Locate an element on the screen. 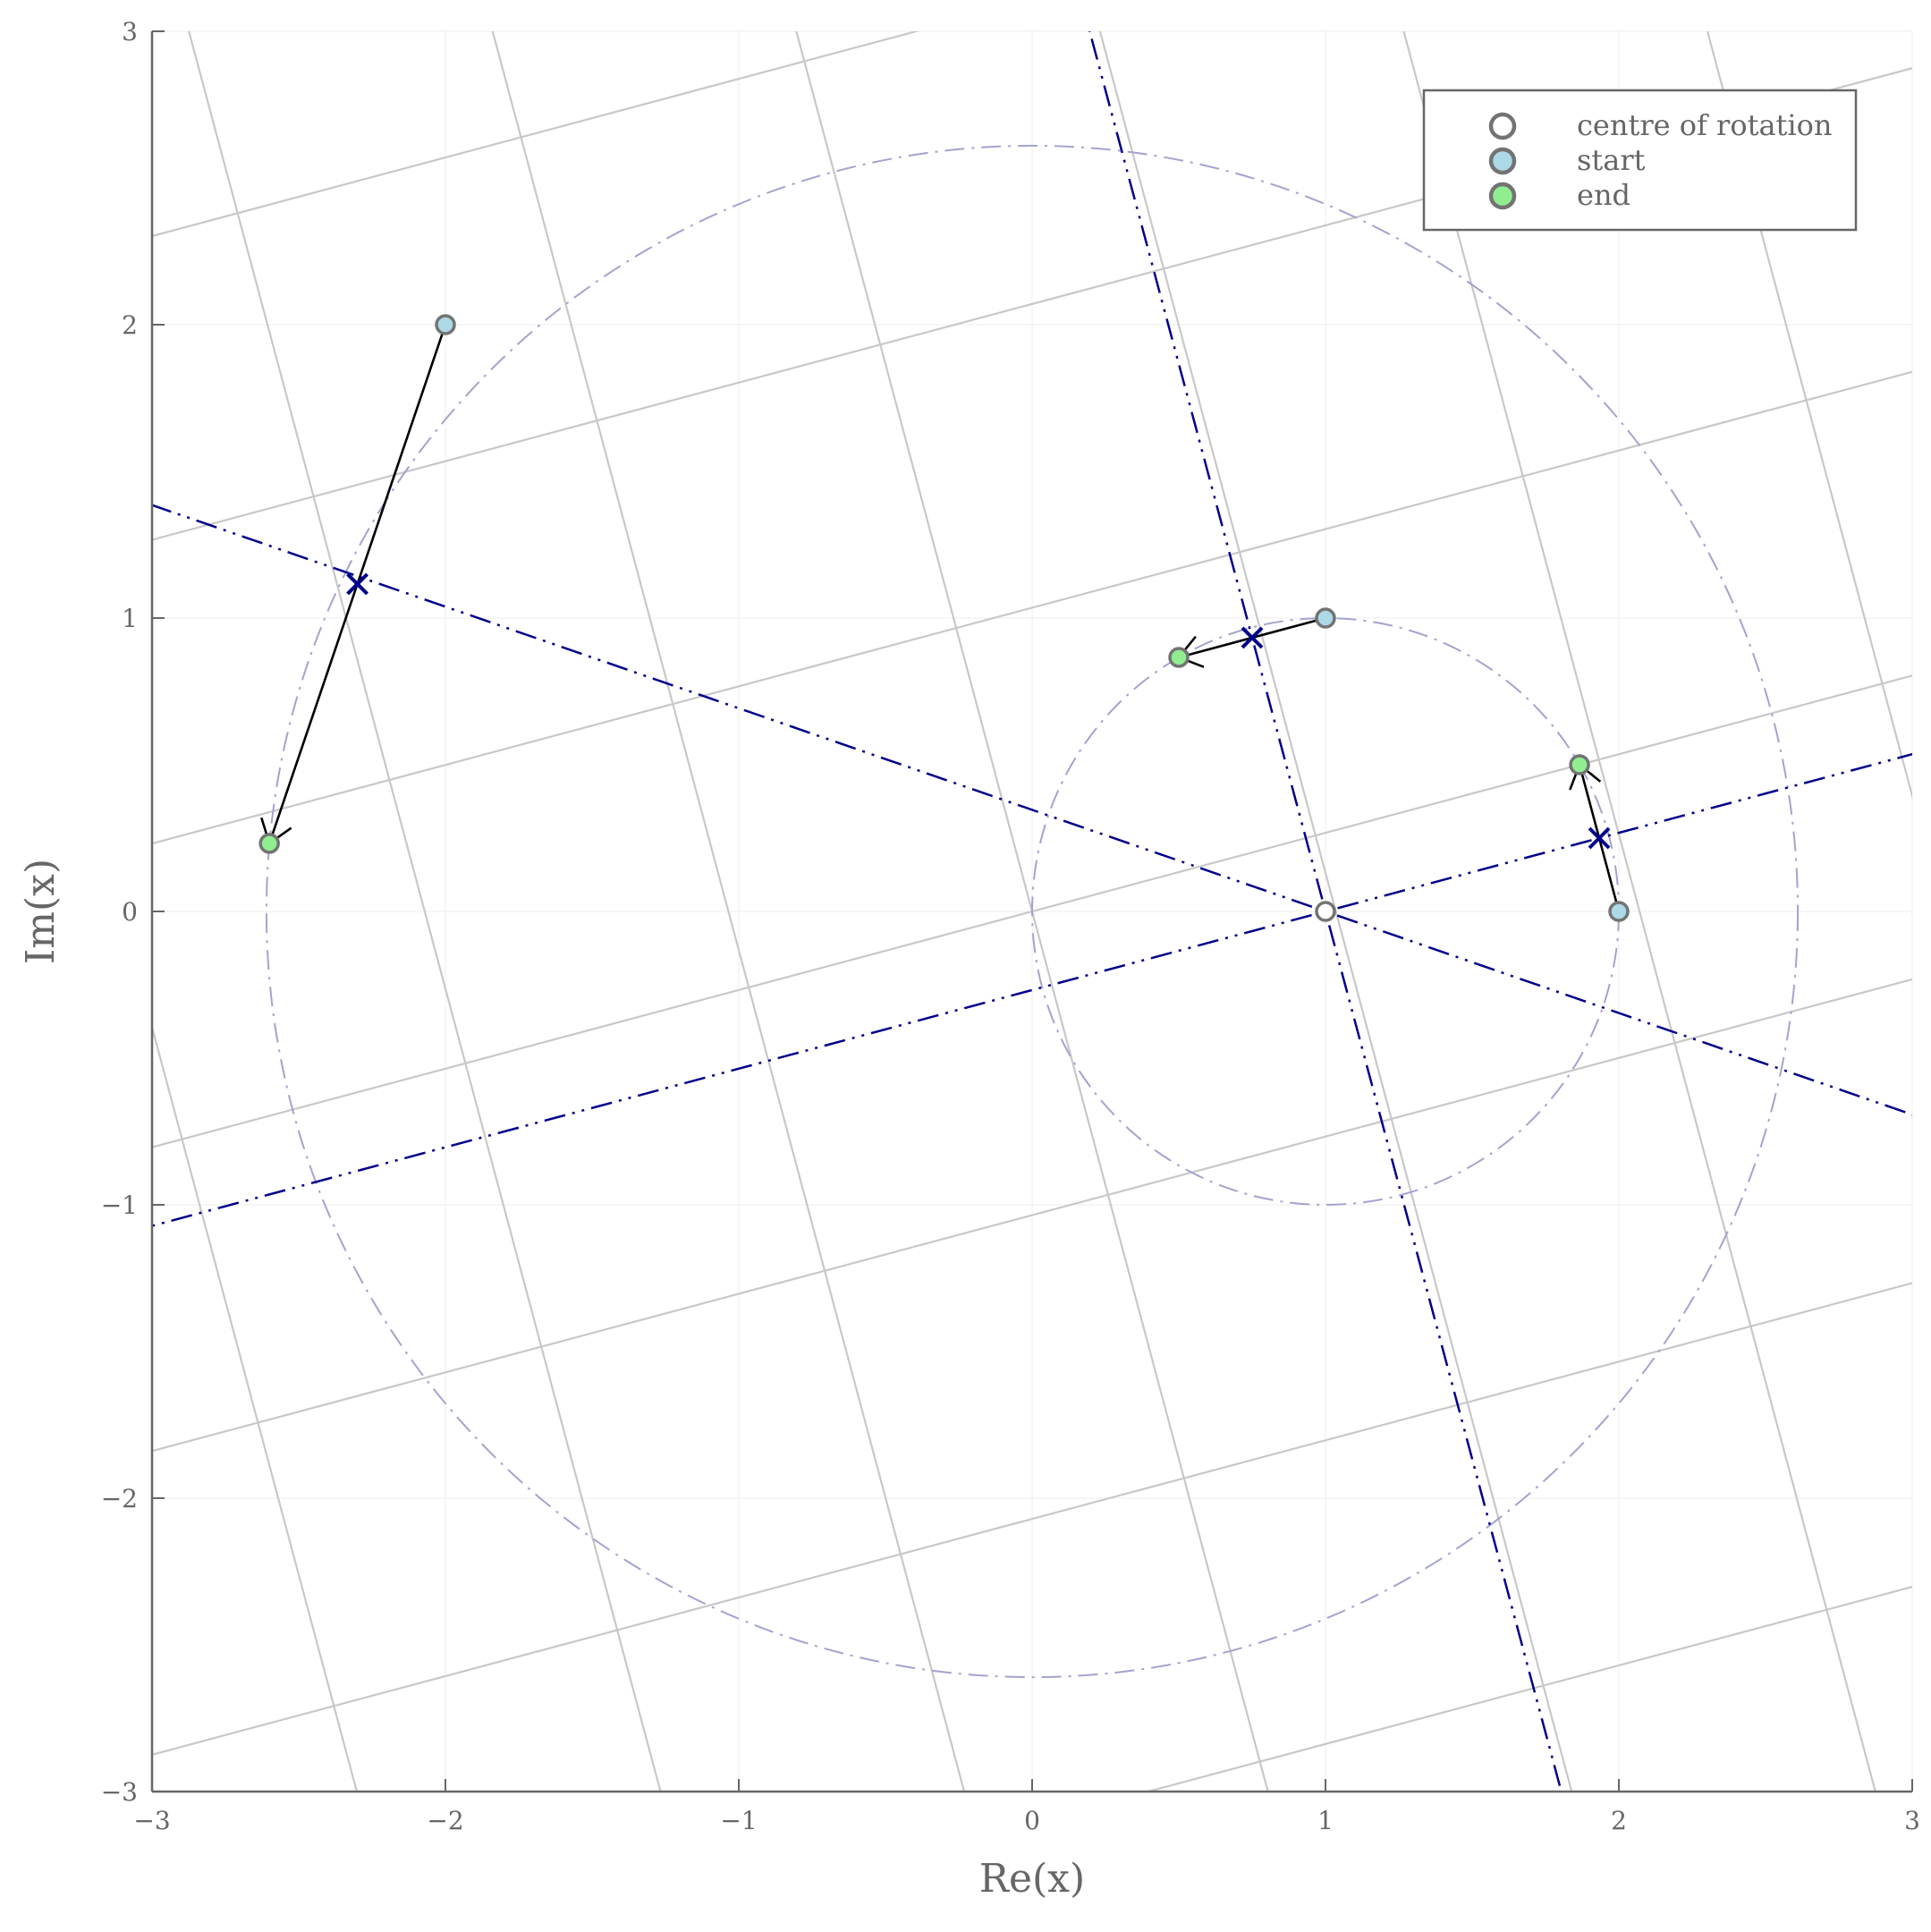 The height and width of the screenshot is (1932, 1931). x-tick-label: −2 is located at coordinates (445, 1820).